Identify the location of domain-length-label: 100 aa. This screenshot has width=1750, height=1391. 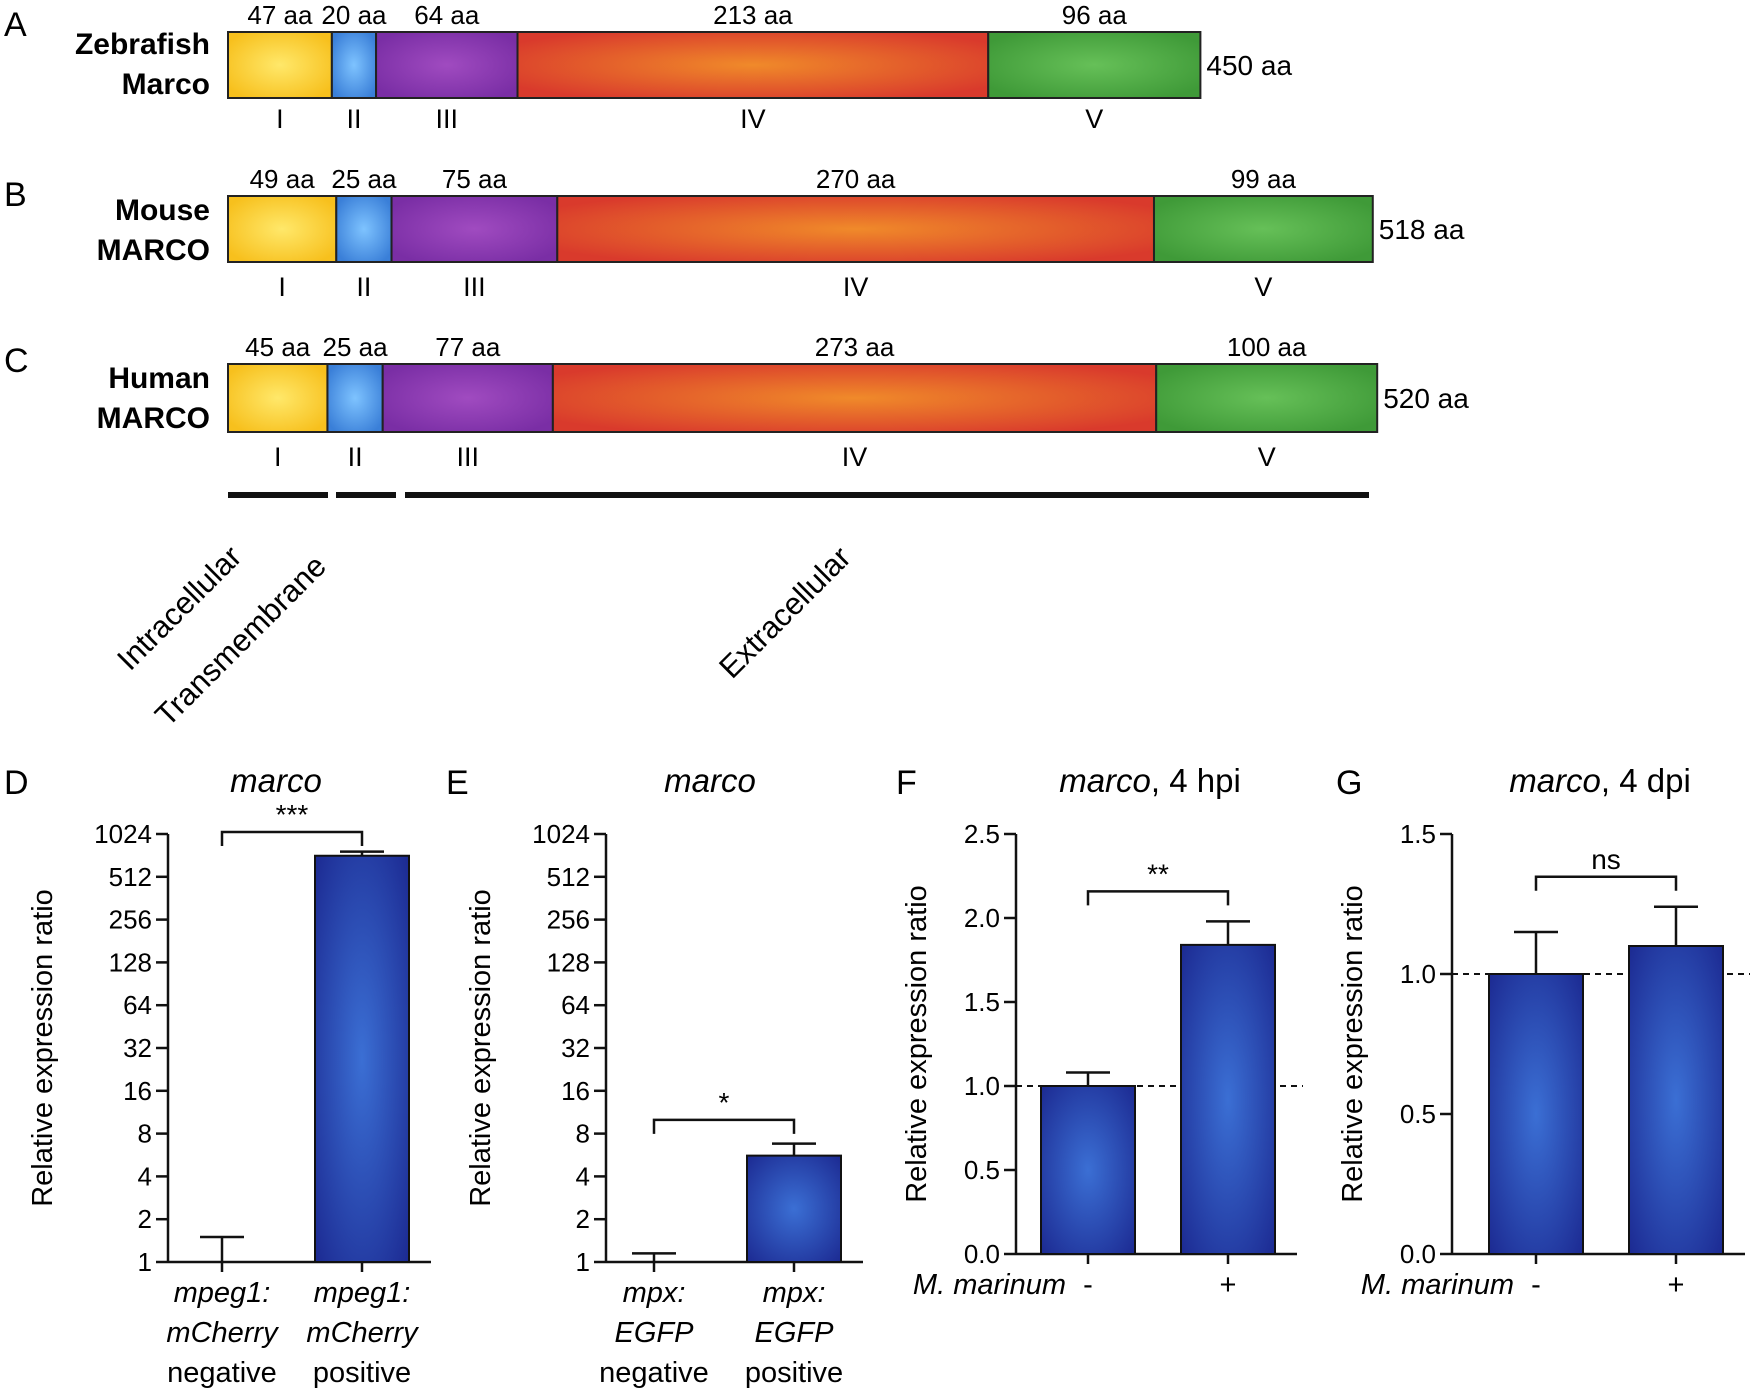
(1267, 347).